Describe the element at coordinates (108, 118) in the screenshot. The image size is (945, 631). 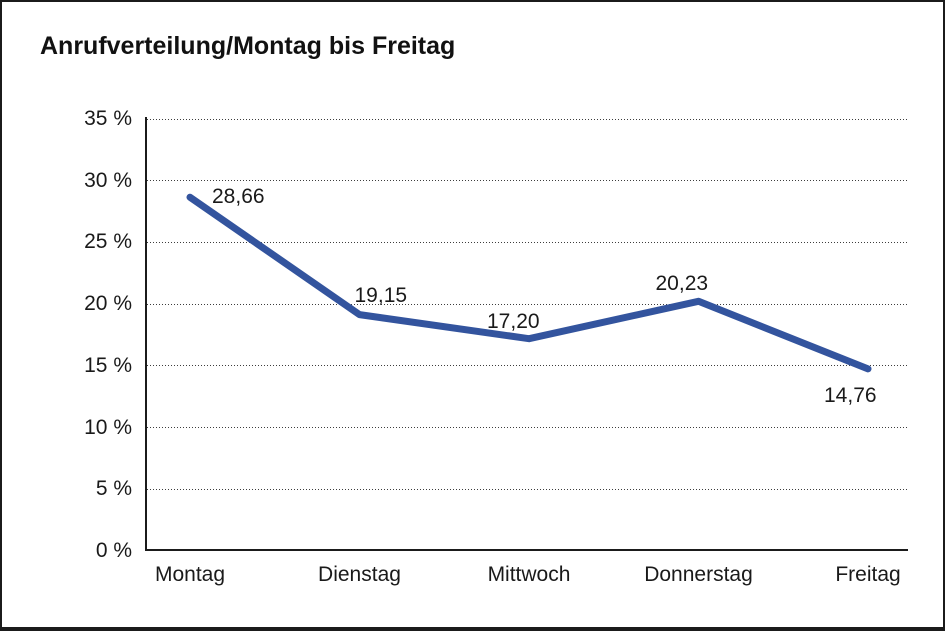
I see `y-tick-label: 35 %` at that location.